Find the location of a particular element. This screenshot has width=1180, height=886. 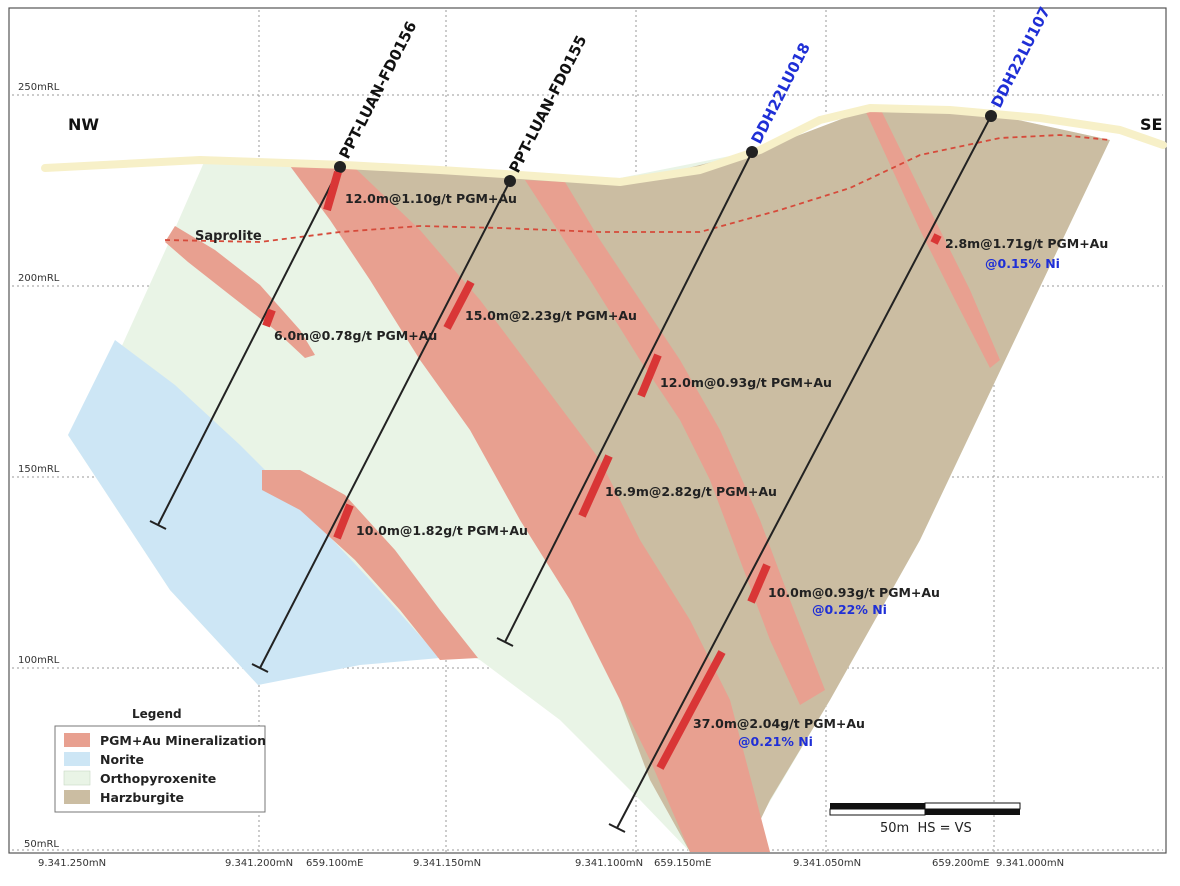

collar-lu107 is located at coordinates (991, 116).